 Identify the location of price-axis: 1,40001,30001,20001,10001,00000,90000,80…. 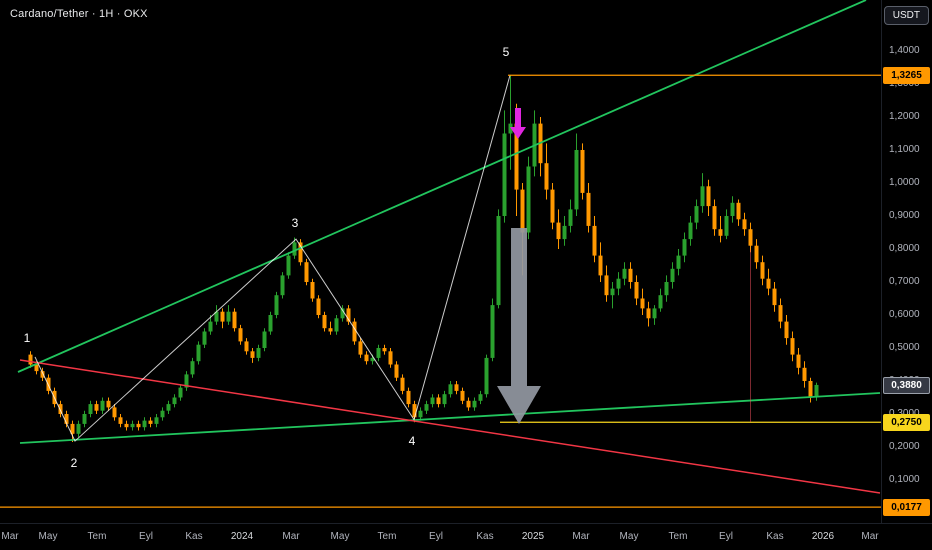
(906, 261).